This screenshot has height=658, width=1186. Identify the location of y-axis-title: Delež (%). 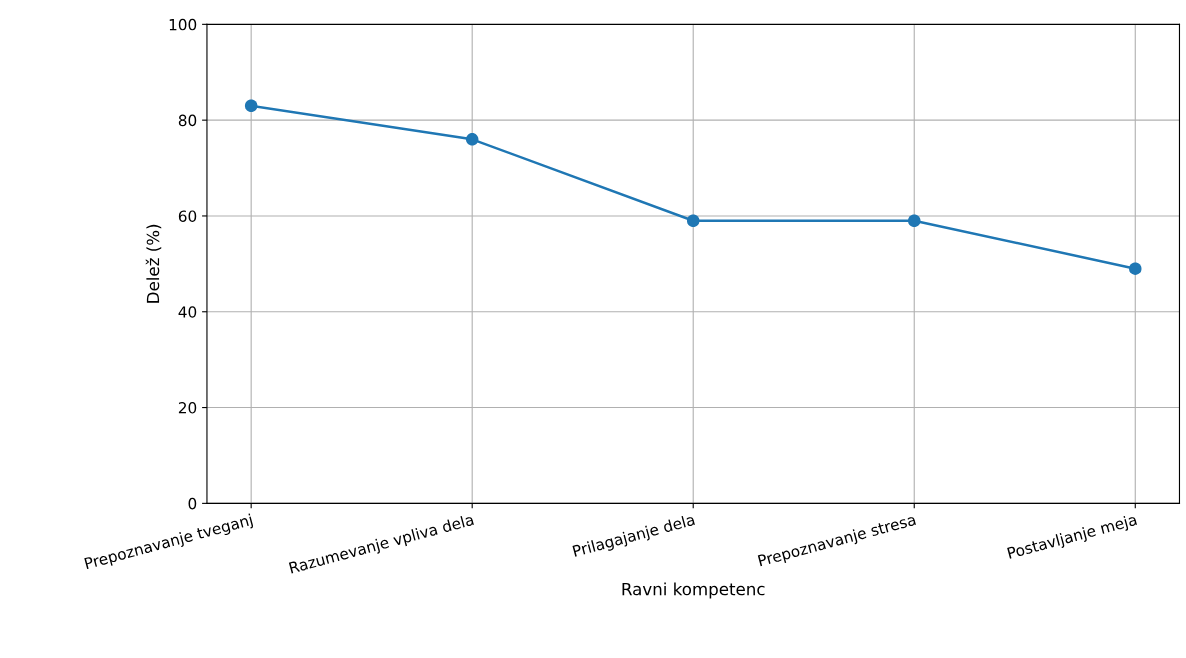
(153, 263).